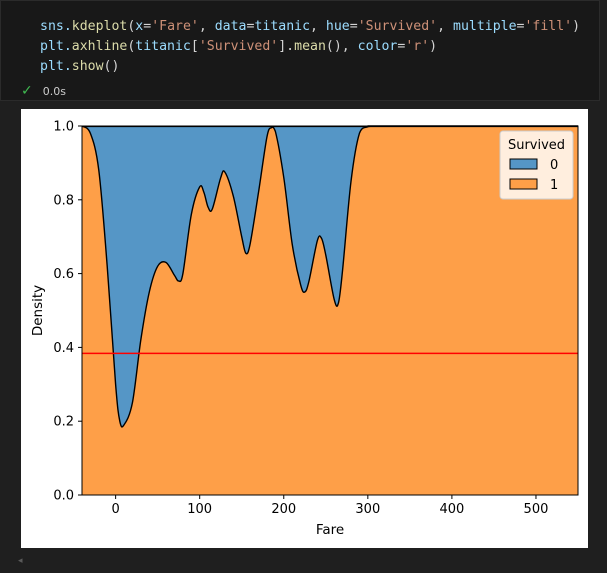 This screenshot has width=607, height=573. Describe the element at coordinates (63, 496) in the screenshot. I see `y-tick-label: 0.0` at that location.